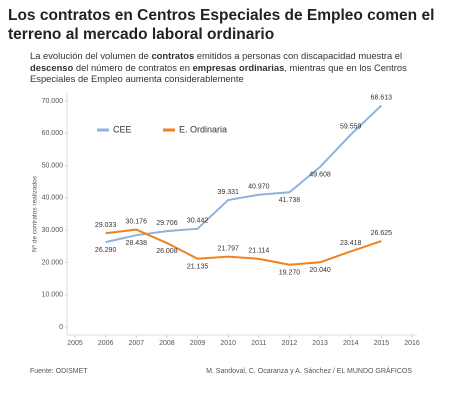 The height and width of the screenshot is (403, 450). What do you see at coordinates (228, 192) in the screenshot?
I see `data-label: 39.331` at bounding box center [228, 192].